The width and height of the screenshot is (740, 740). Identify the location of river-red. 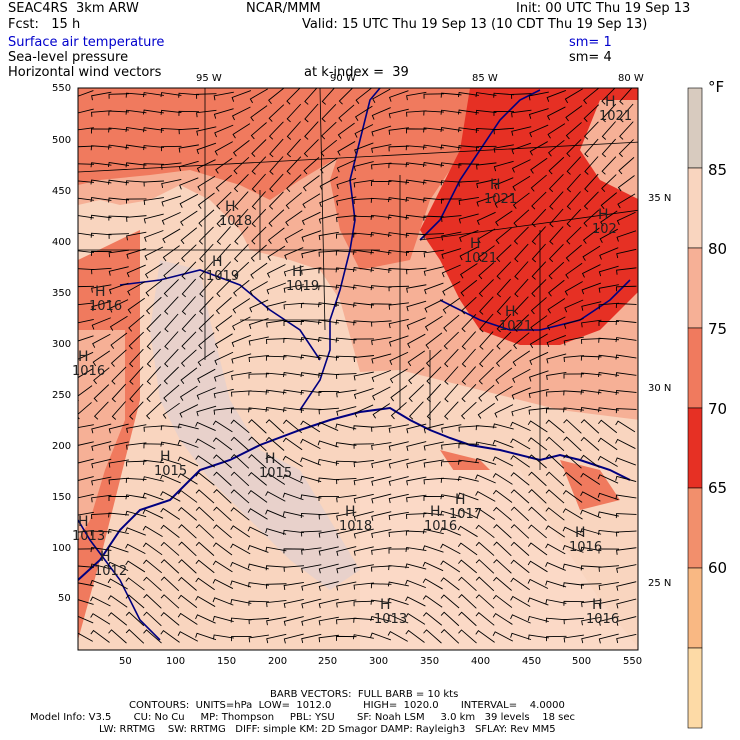
(220, 315).